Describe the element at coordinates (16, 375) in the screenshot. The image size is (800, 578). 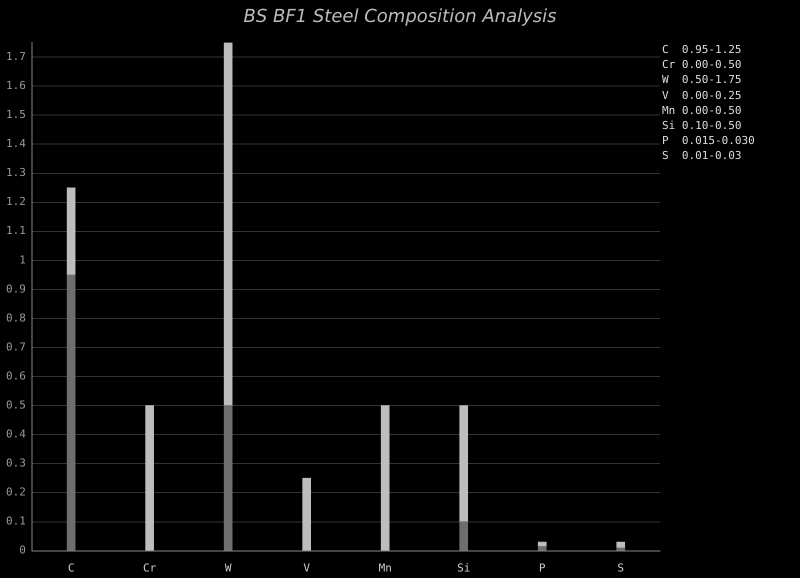
I see `y-tick-label: 0.6` at that location.